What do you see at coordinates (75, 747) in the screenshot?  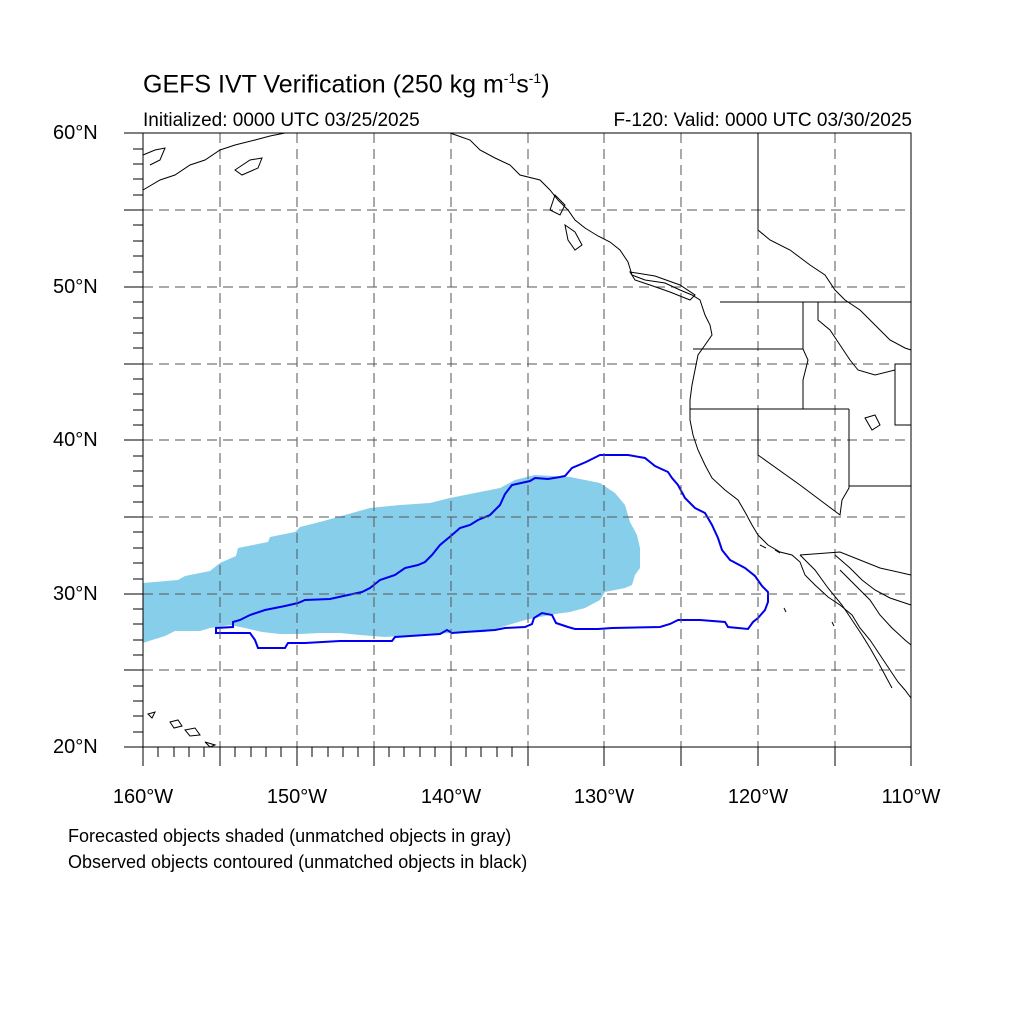 I see `lat-label-20: 20°N` at bounding box center [75, 747].